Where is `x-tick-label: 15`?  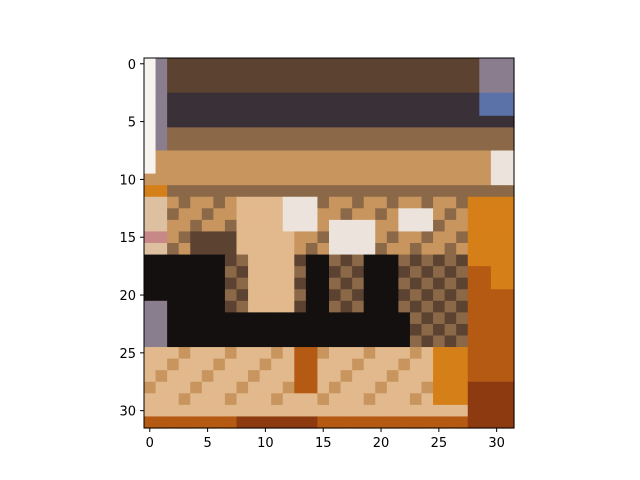
x-tick-label: 15 is located at coordinates (323, 443).